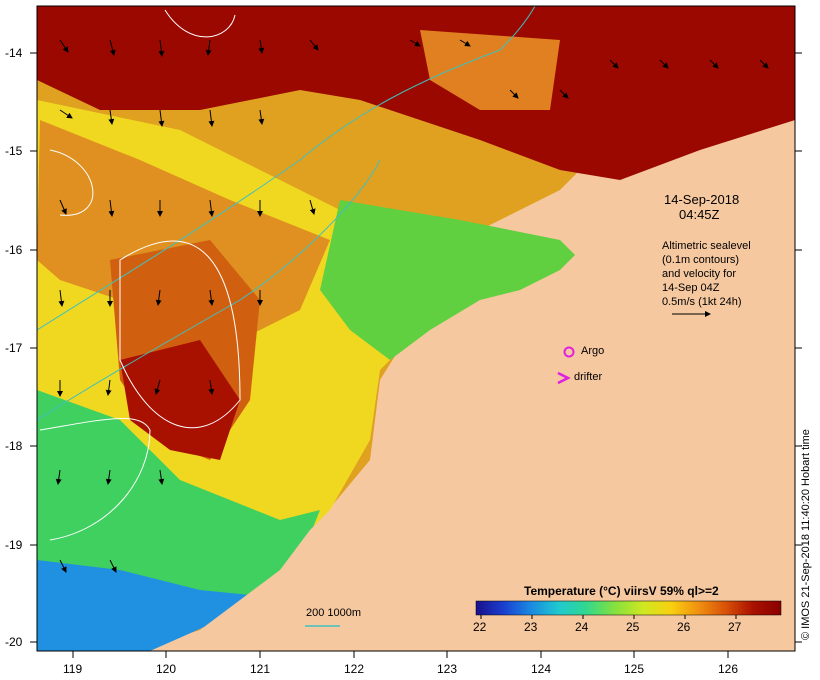  What do you see at coordinates (14, 545) in the screenshot?
I see `lat-label: -19` at bounding box center [14, 545].